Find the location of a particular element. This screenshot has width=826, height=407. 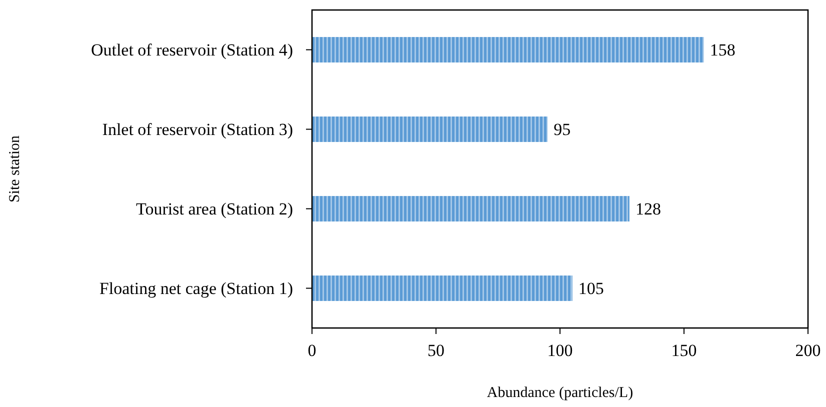

x-tick-label: 150 is located at coordinates (684, 350).